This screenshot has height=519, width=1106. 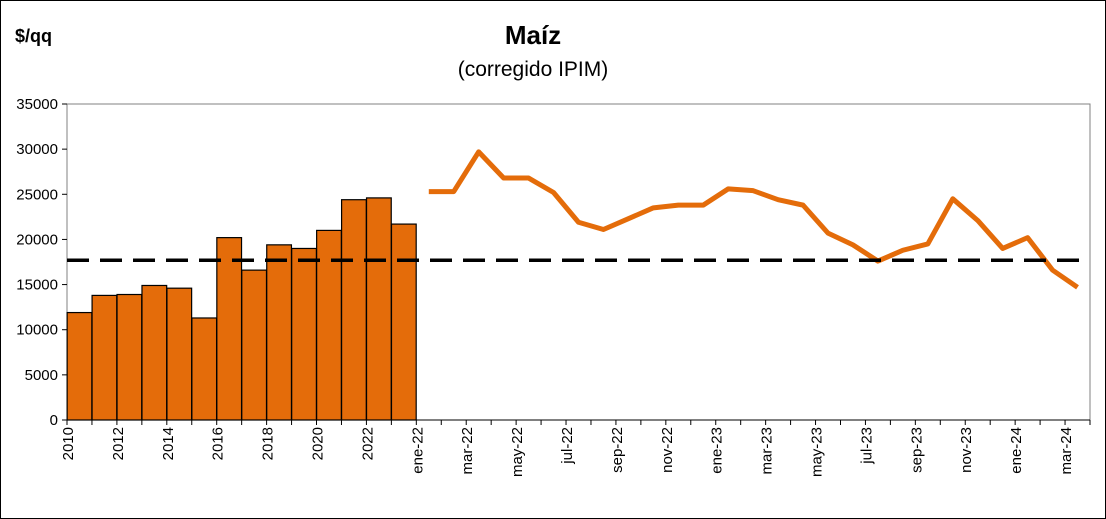 I want to click on chart-subtitle: (corregido IPIM), so click(x=533, y=69).